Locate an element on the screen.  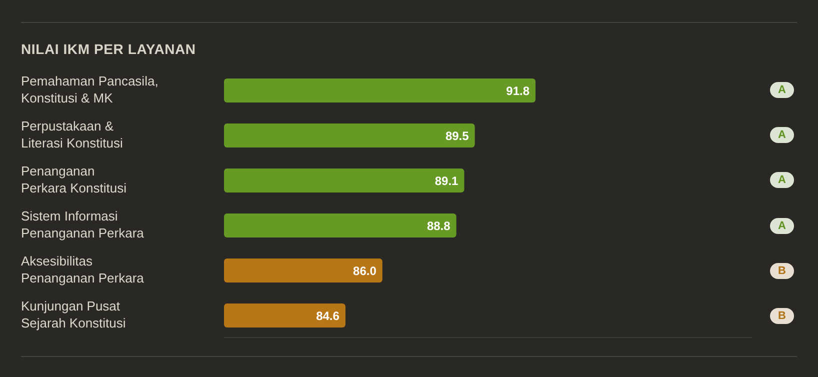
data-label: 88.8 is located at coordinates (438, 225).